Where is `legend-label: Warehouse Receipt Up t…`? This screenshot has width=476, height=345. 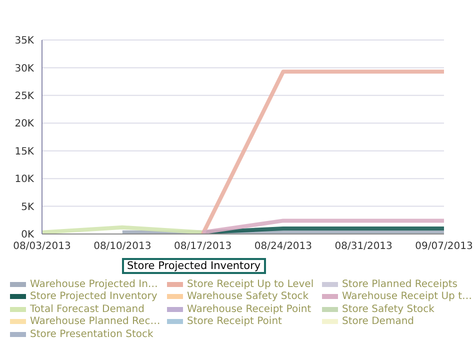
legend-label: Warehouse Receipt Up t… is located at coordinates (406, 296).